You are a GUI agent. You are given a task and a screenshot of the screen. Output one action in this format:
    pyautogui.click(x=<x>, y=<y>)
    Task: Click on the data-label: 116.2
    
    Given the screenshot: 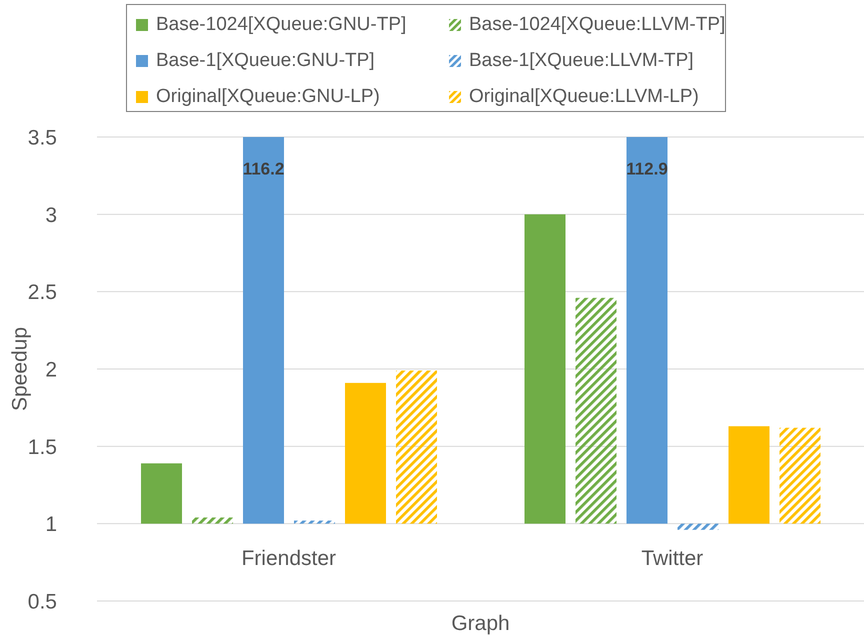 What is the action you would take?
    pyautogui.click(x=263, y=169)
    